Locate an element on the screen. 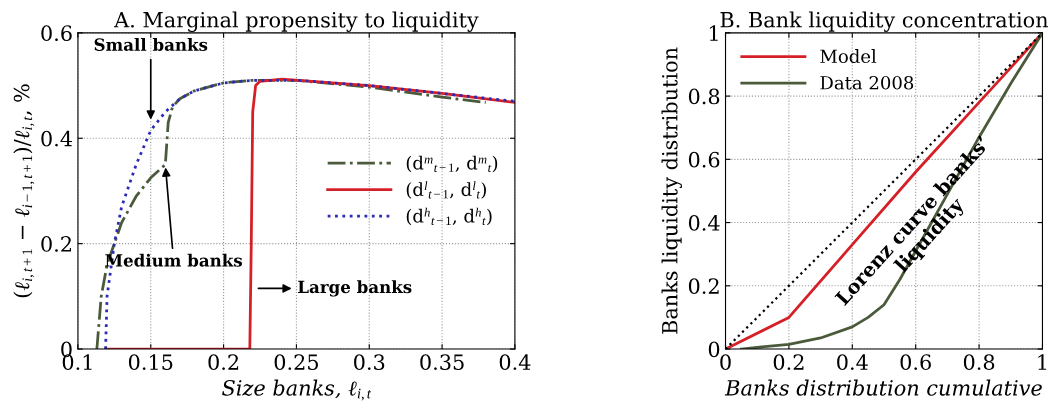 The image size is (1053, 416). y-tick-label: 1 is located at coordinates (713, 33).